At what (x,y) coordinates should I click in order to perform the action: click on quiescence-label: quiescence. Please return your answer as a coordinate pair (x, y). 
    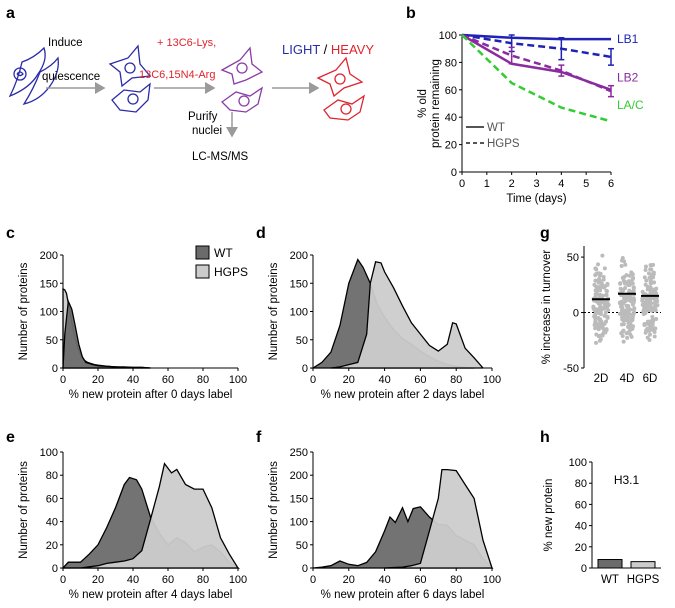
    Looking at the image, I should click on (71, 77).